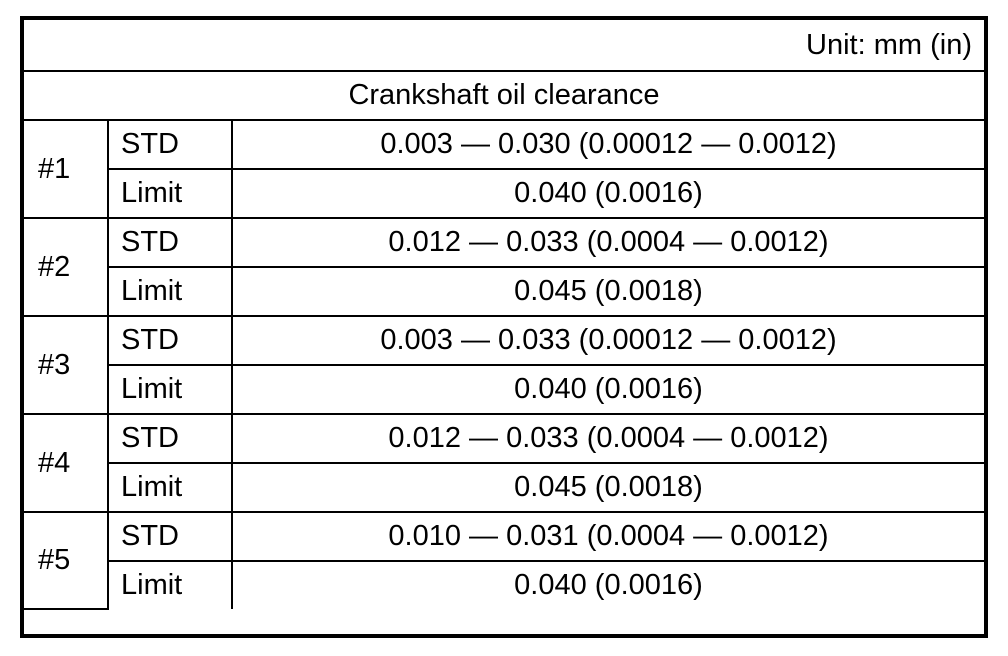  I want to click on std-value: 0.010 — 0.031 (0.0004 — 0.0012), so click(607, 536).